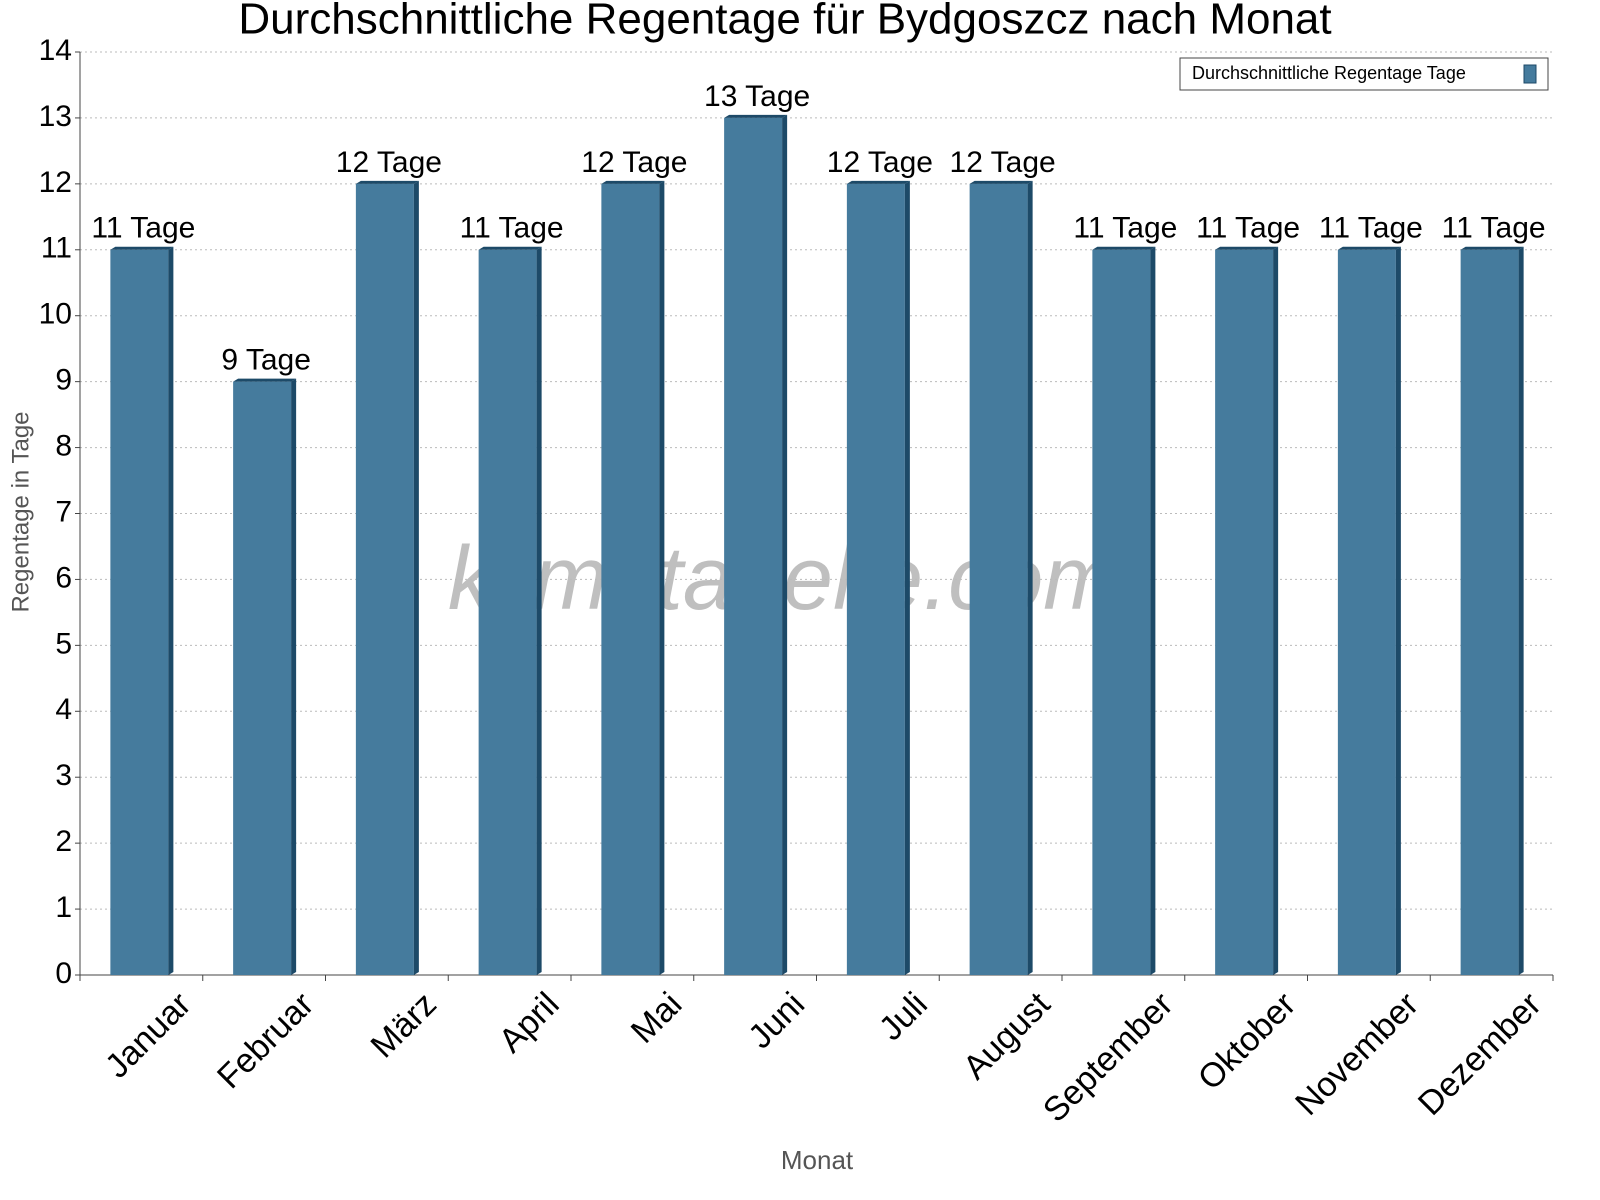  Describe the element at coordinates (1247, 1041) in the screenshot. I see `x-tick-label: Oktober` at that location.